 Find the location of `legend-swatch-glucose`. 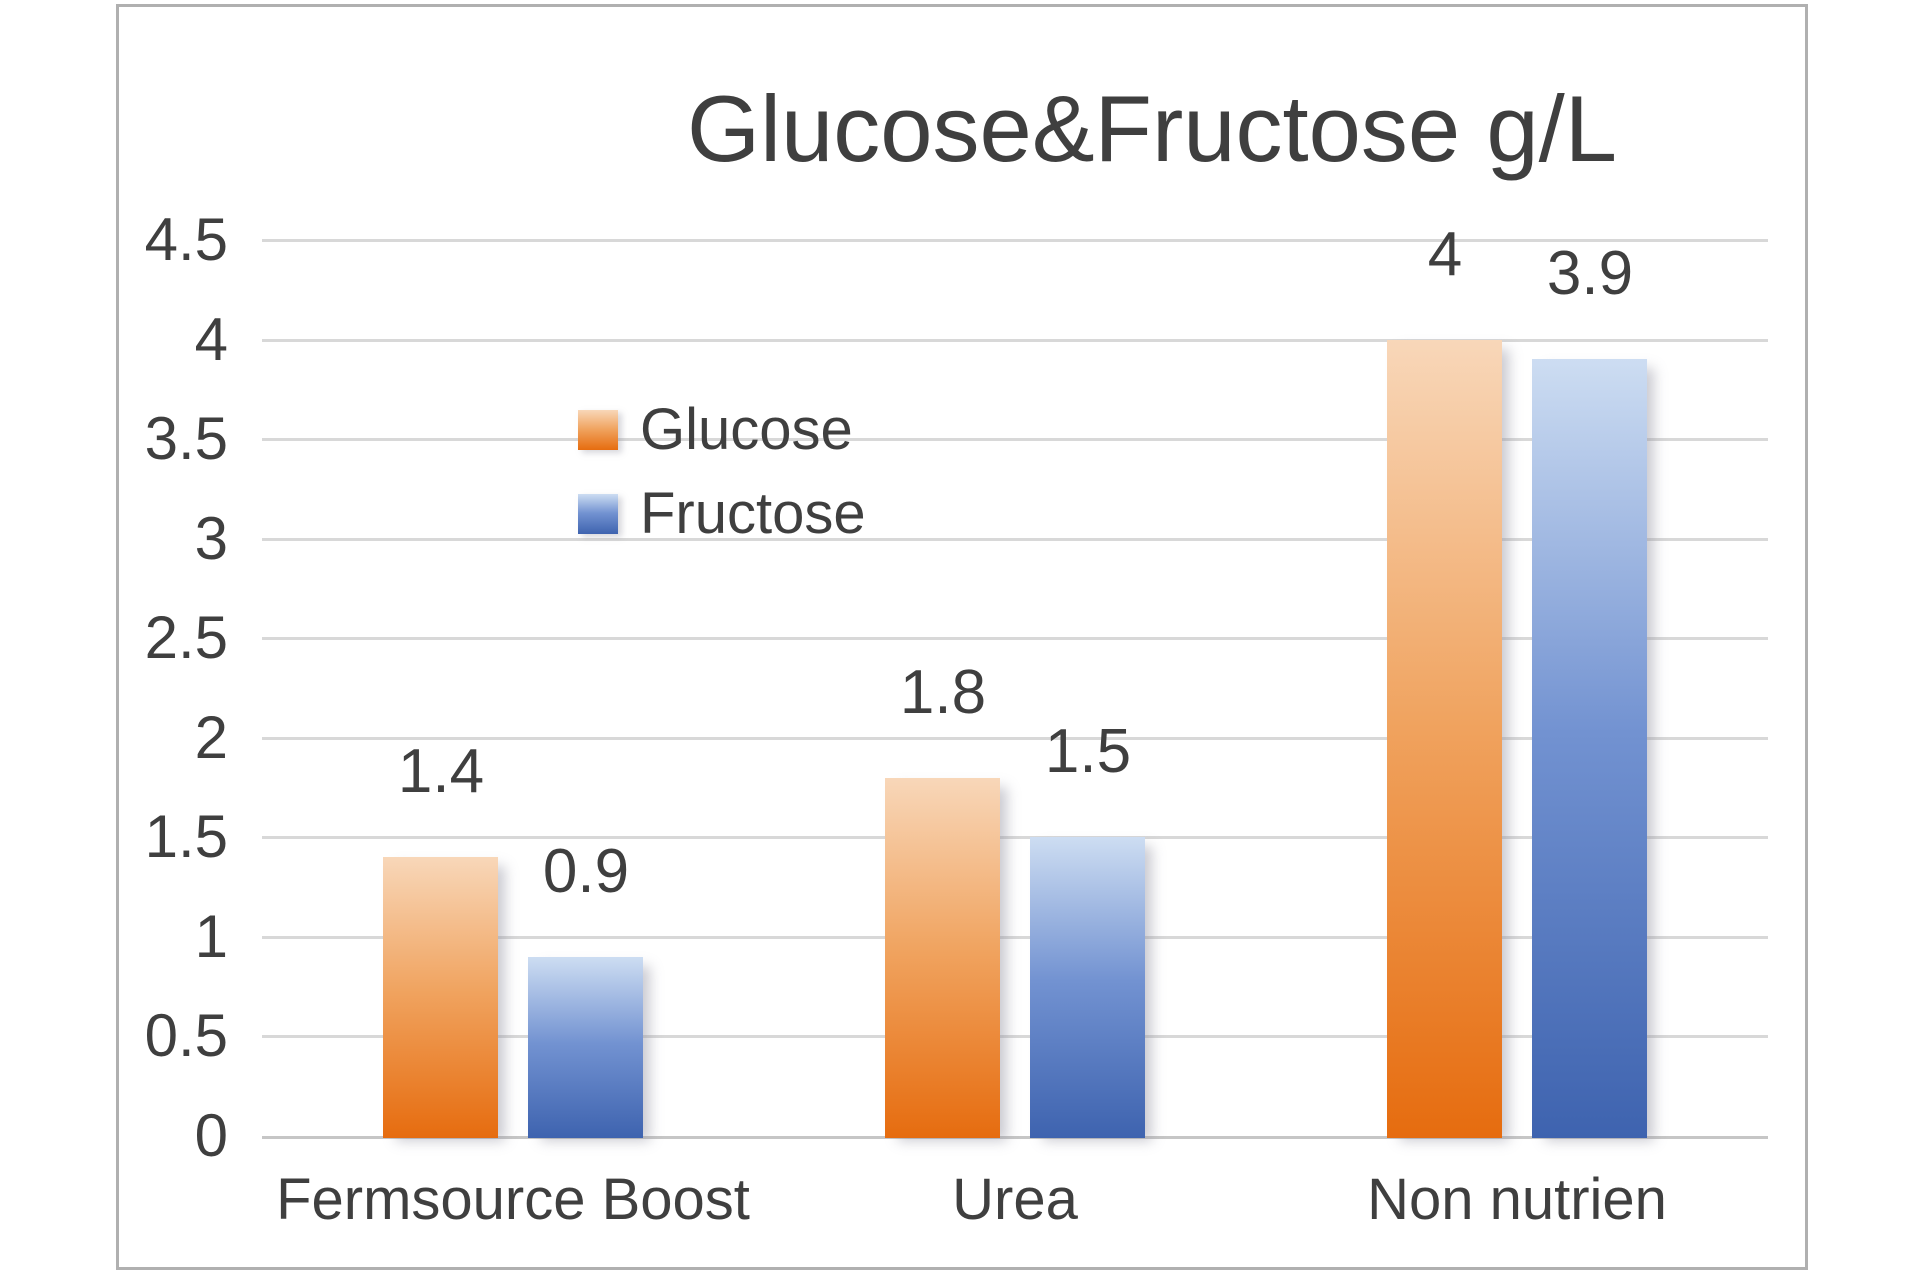

legend-swatch-glucose is located at coordinates (598, 430).